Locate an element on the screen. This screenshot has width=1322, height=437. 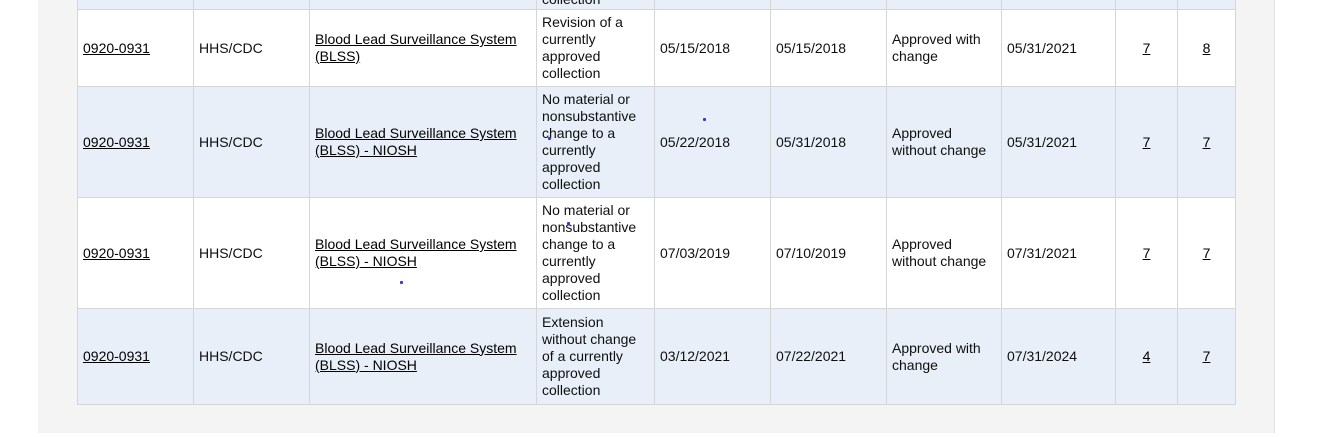
cell-expiration-date is located at coordinates (1059, 5).